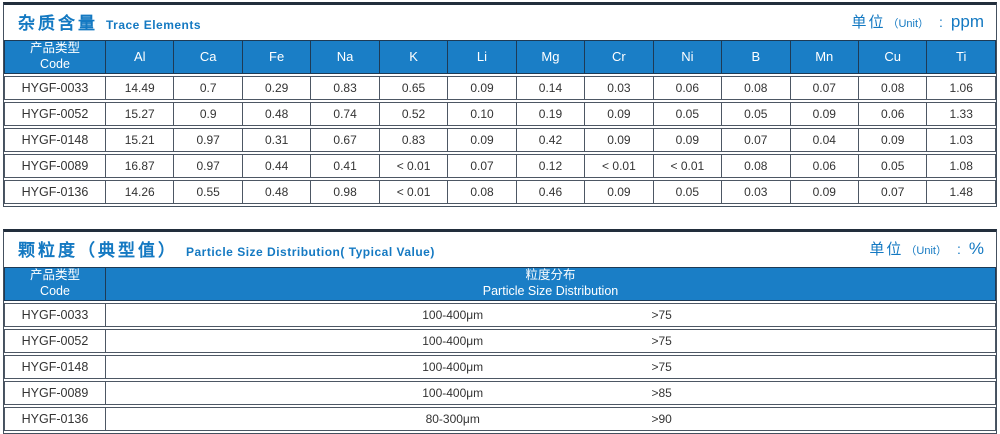 Image resolution: width=1000 pixels, height=434 pixels. Describe the element at coordinates (688, 57) in the screenshot. I see `column-header-ni: Ni` at that location.